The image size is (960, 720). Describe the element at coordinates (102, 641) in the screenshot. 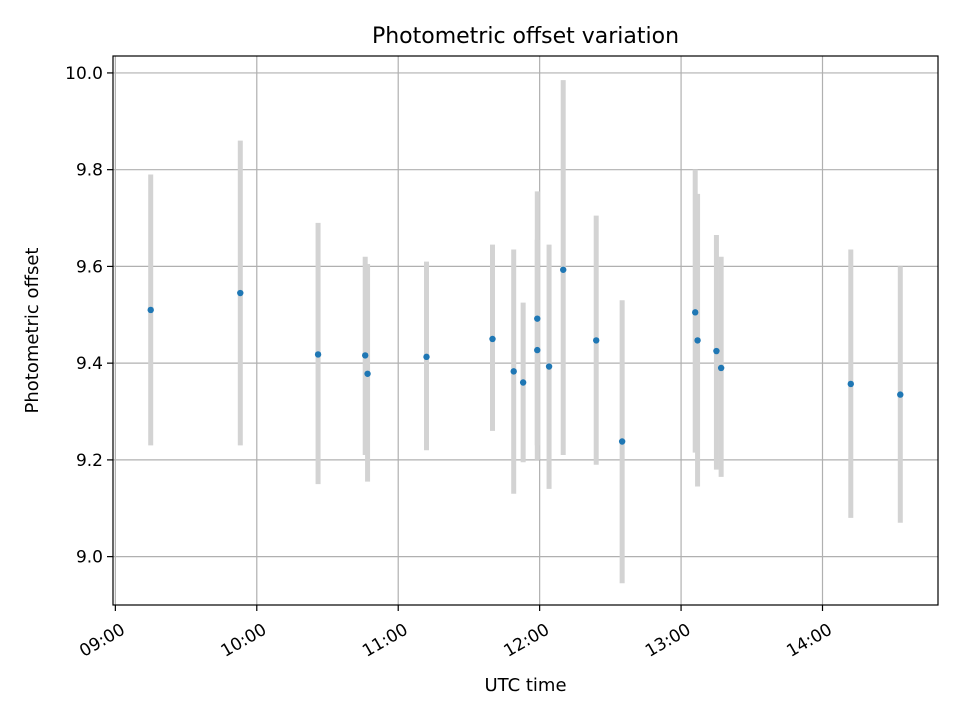

I see `x-tick-label: 09:00` at that location.